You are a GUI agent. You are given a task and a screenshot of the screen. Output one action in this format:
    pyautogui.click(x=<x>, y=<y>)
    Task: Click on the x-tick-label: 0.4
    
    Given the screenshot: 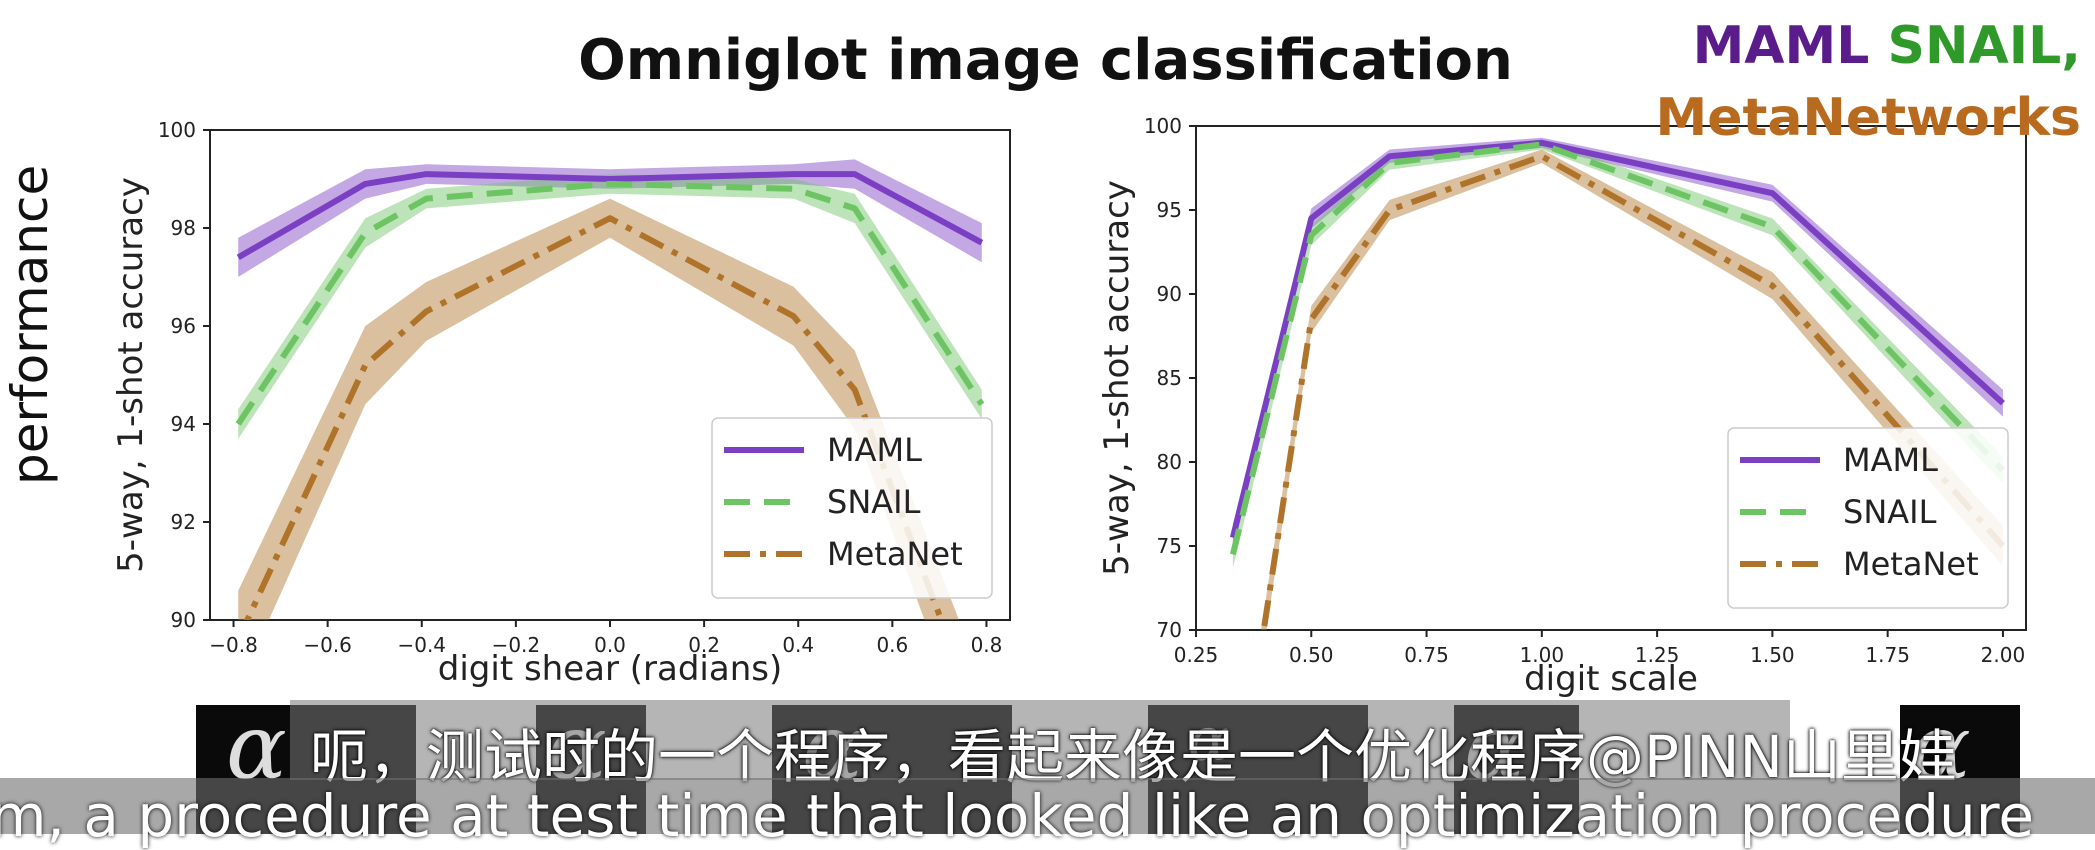 What is the action you would take?
    pyautogui.click(x=798, y=645)
    